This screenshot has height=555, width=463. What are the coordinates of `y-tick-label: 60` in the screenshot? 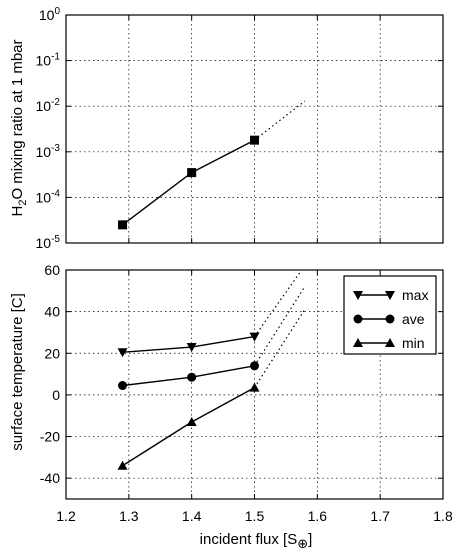 It's located at (52, 270).